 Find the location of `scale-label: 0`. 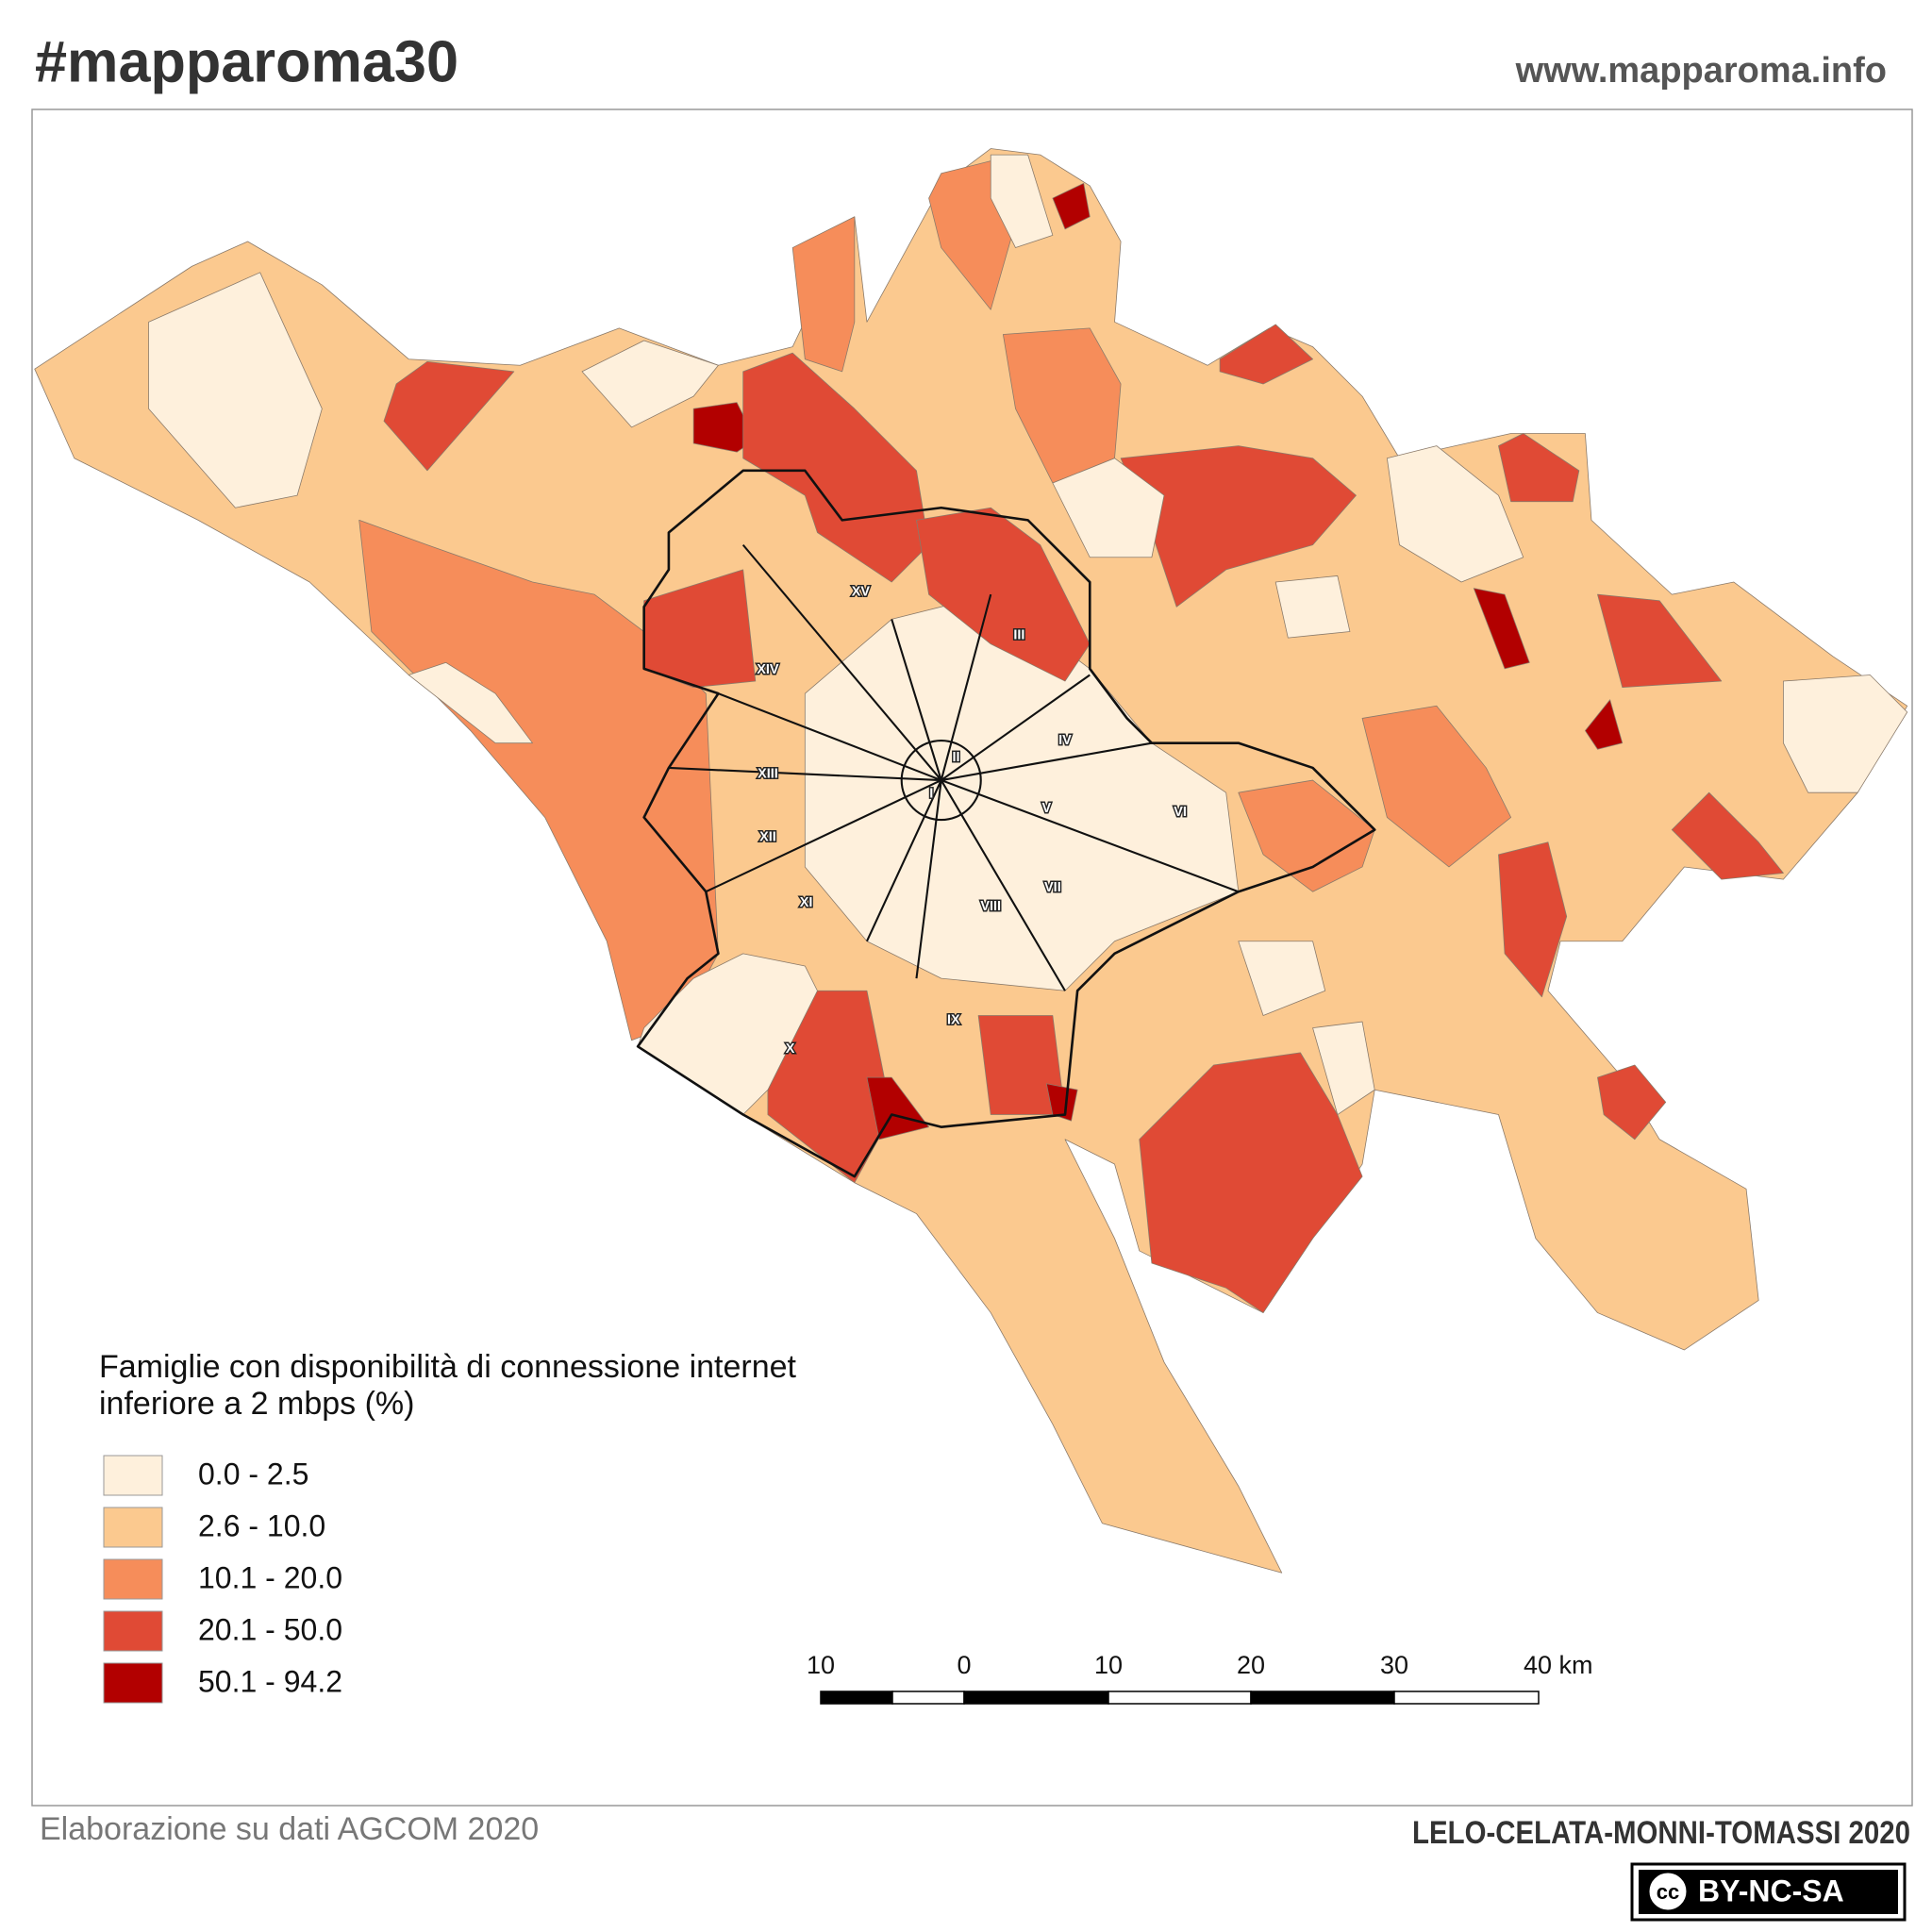

scale-label: 0 is located at coordinates (964, 1665).